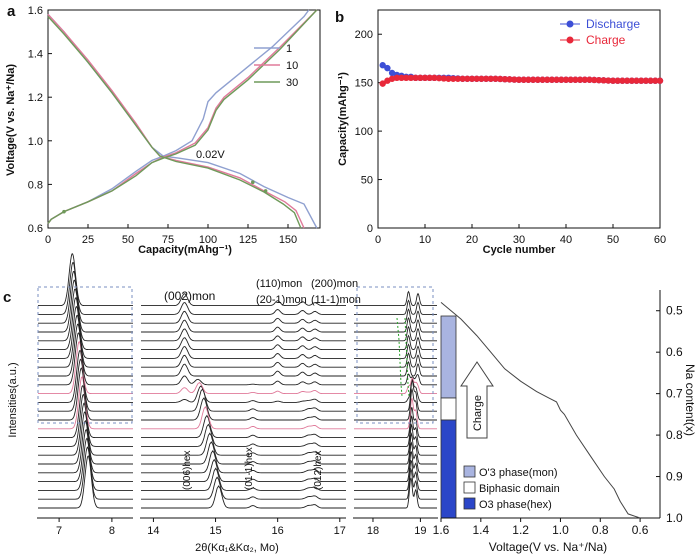 The width and height of the screenshot is (700, 557). Describe the element at coordinates (243, 326) in the screenshot. I see `xrd-pattern-20-seg2` at that location.